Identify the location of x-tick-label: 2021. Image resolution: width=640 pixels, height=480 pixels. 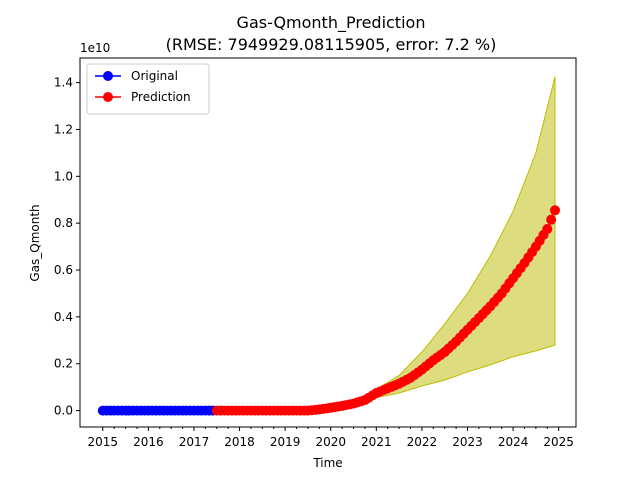
(376, 442).